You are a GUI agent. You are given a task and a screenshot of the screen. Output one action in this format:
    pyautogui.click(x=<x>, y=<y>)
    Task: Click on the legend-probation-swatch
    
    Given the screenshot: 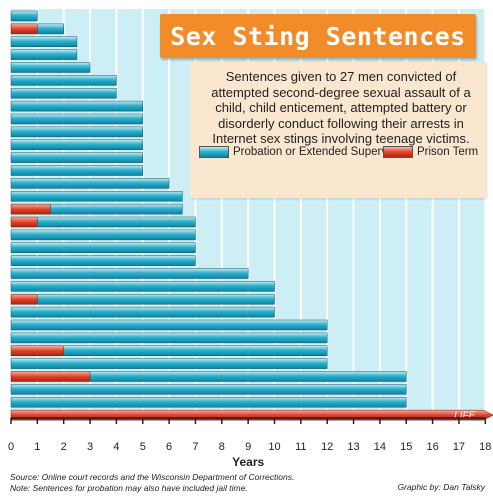 What is the action you would take?
    pyautogui.click(x=214, y=152)
    